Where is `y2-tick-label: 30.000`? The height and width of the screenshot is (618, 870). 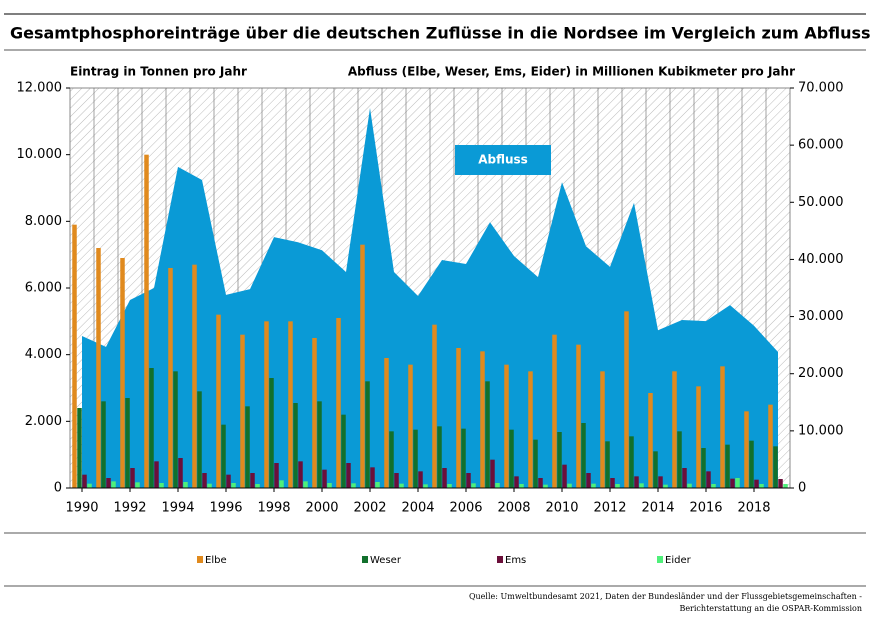
y2-tick-label: 30.000 is located at coordinates (821, 316).